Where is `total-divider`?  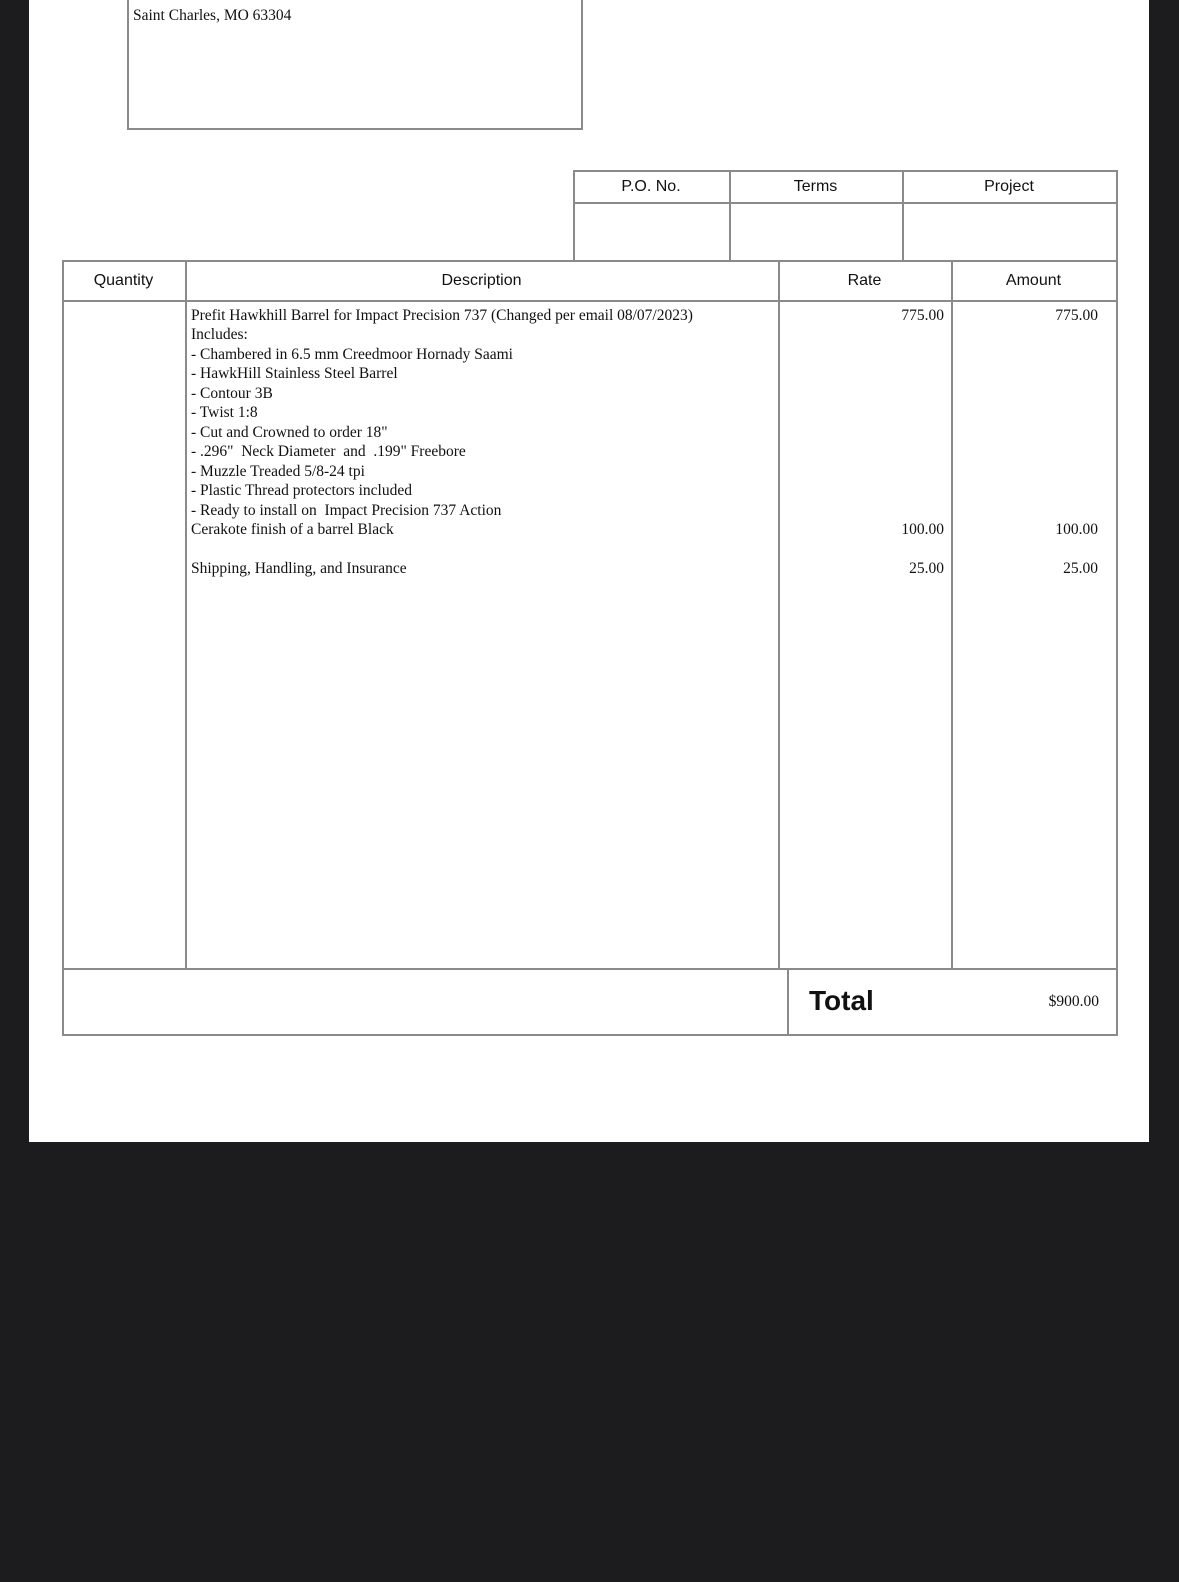 total-divider is located at coordinates (788, 1002).